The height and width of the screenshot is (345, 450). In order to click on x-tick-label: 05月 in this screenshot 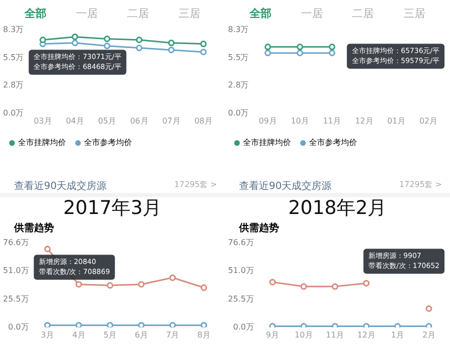, I will do `click(107, 121)`.